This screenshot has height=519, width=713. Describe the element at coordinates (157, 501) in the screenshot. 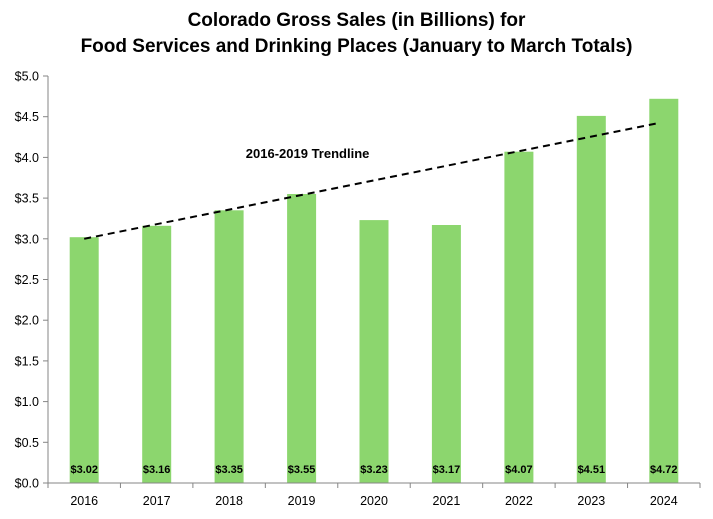

I see `x-tick-label: 2017` at that location.